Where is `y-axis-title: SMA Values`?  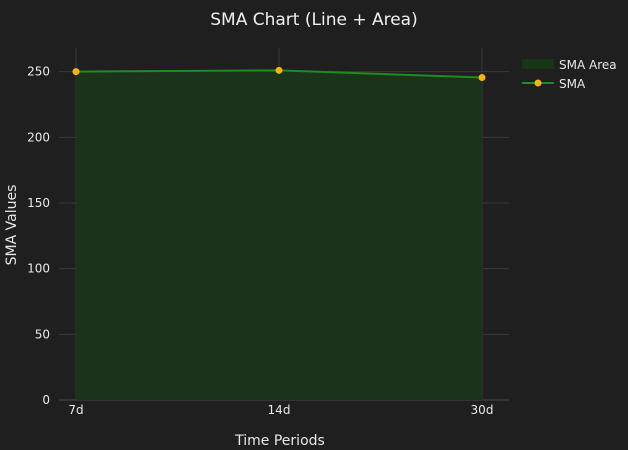 y-axis-title: SMA Values is located at coordinates (12, 225).